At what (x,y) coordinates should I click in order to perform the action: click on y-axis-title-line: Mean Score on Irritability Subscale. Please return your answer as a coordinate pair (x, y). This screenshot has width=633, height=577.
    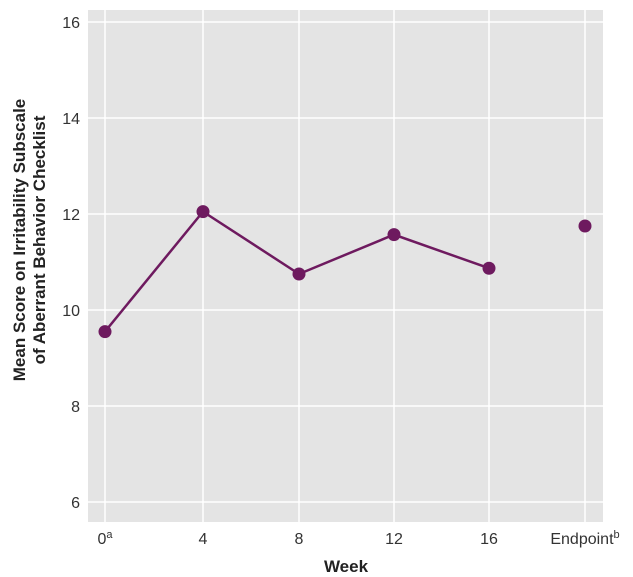
    Looking at the image, I should click on (19, 240).